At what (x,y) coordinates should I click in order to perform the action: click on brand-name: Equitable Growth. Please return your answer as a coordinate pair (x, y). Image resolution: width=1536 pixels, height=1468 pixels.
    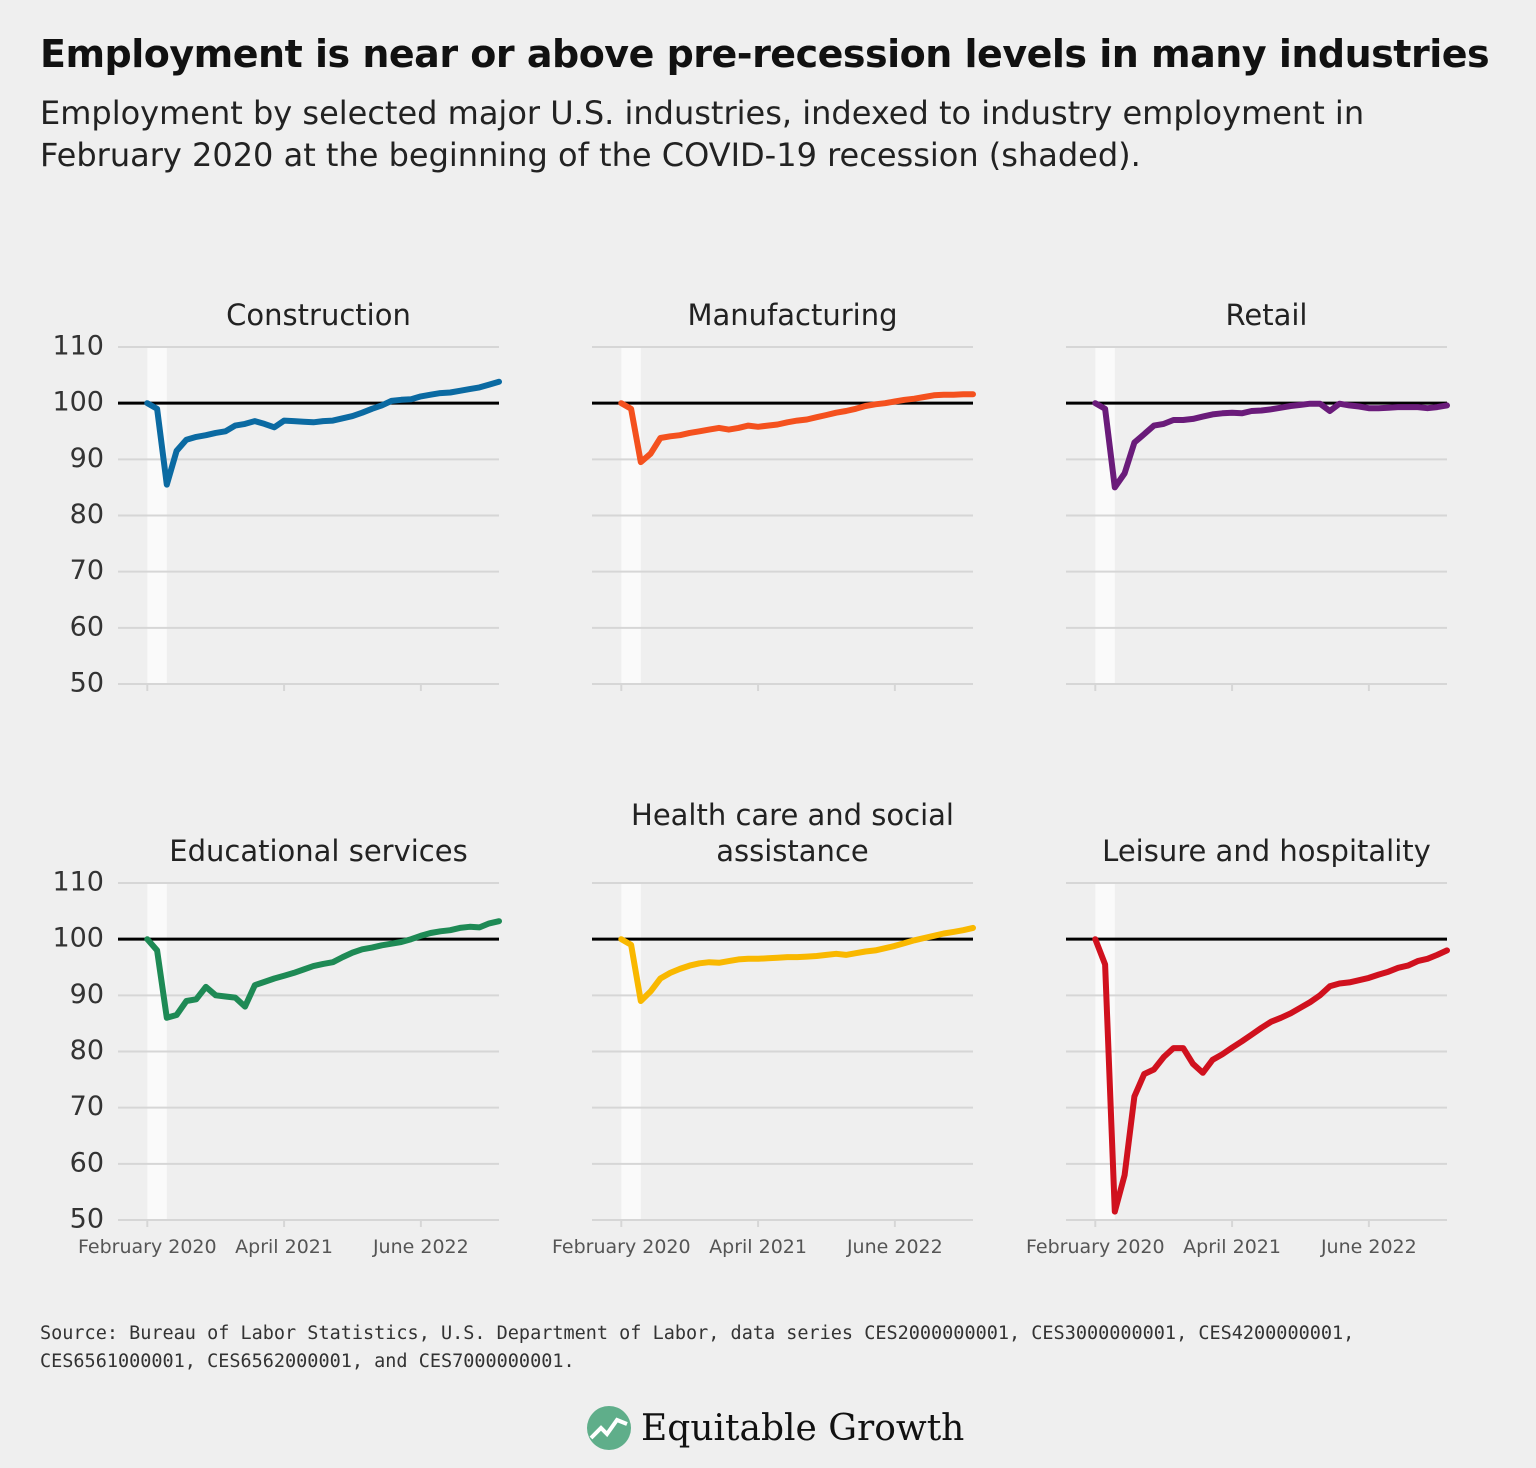
    Looking at the image, I should click on (803, 1428).